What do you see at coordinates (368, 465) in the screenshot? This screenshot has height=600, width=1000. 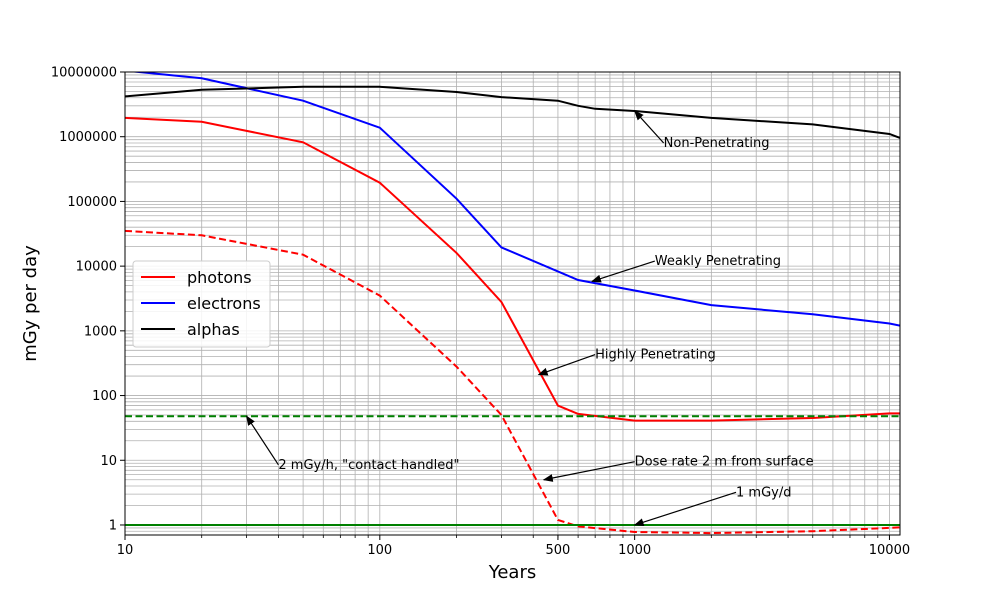 I see `annotation-label: 2 mGy/h, "contact handled"` at bounding box center [368, 465].